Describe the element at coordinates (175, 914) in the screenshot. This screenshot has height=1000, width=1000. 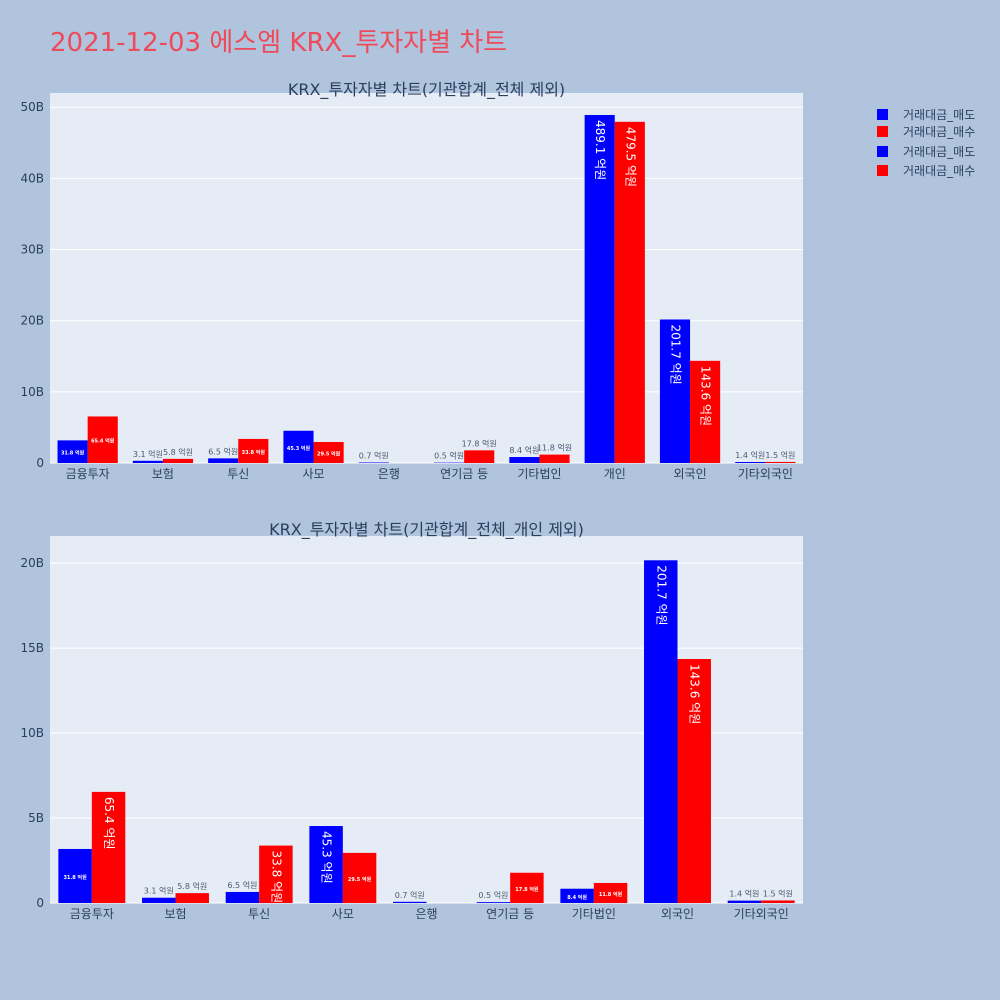
I see `x-tick-label: 보험` at that location.